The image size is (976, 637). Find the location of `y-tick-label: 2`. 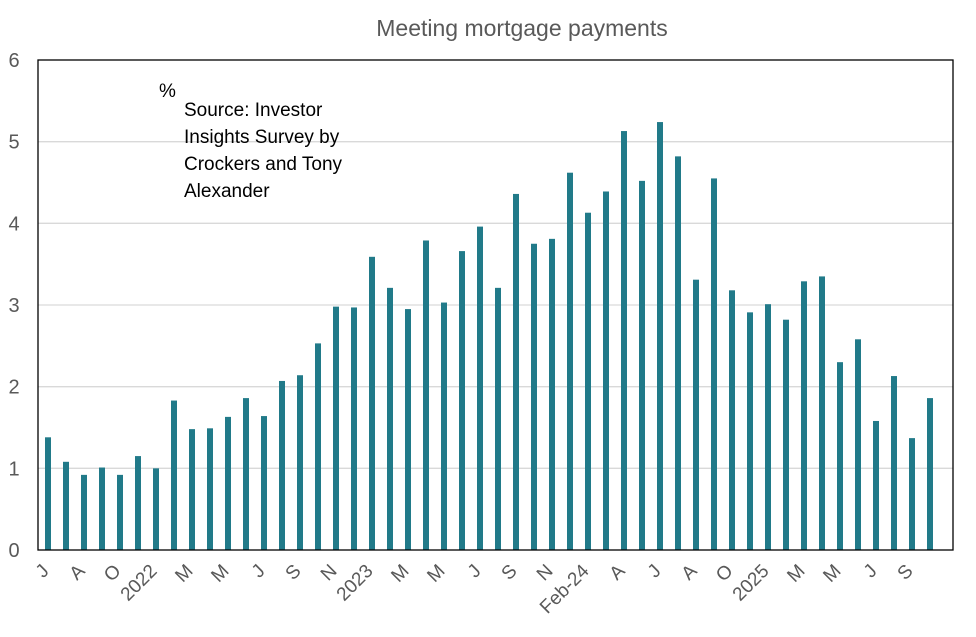

y-tick-label: 2 is located at coordinates (13, 388).